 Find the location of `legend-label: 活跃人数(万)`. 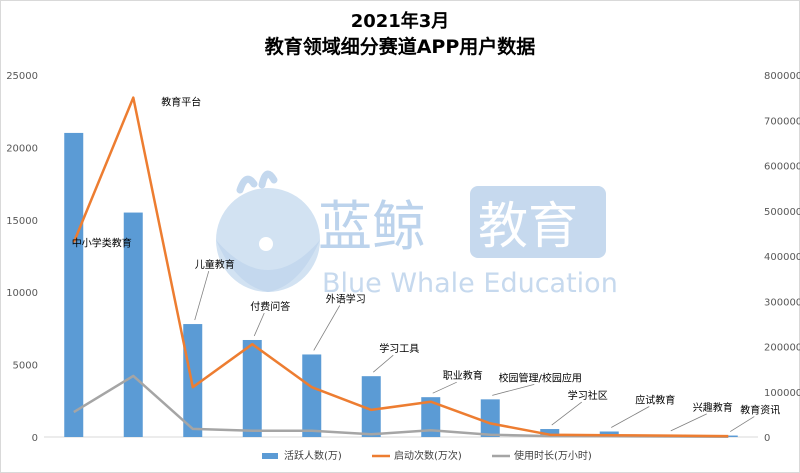

legend-label: 活跃人数(万) is located at coordinates (313, 455).